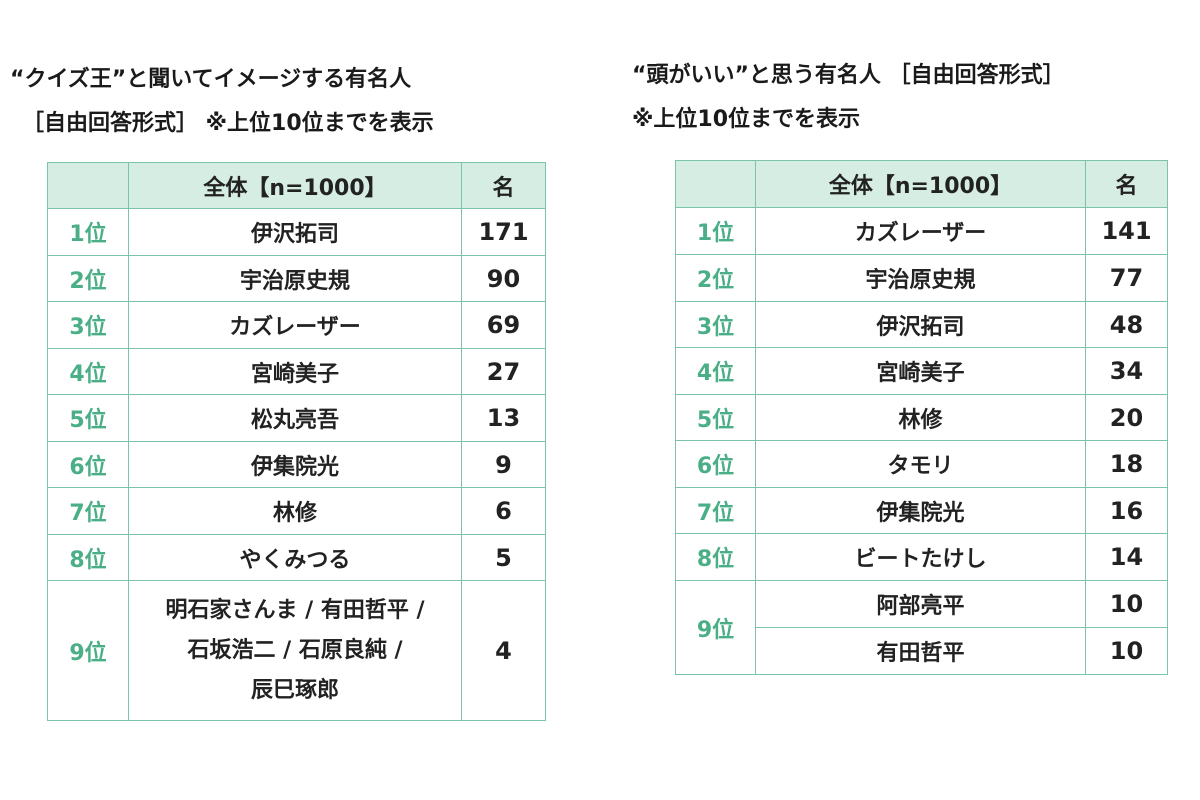  What do you see at coordinates (848, 75) in the screenshot?
I see `right-title-line1: “頭がいい”と思う有名人 ［自由回答形式］` at bounding box center [848, 75].